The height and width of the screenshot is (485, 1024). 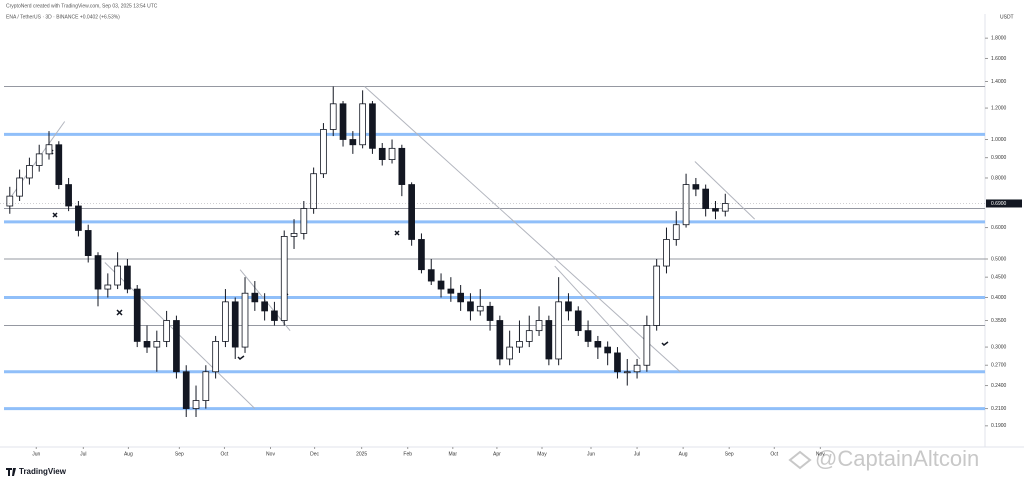 What do you see at coordinates (11, 472) in the screenshot?
I see `logo-icon` at bounding box center [11, 472].